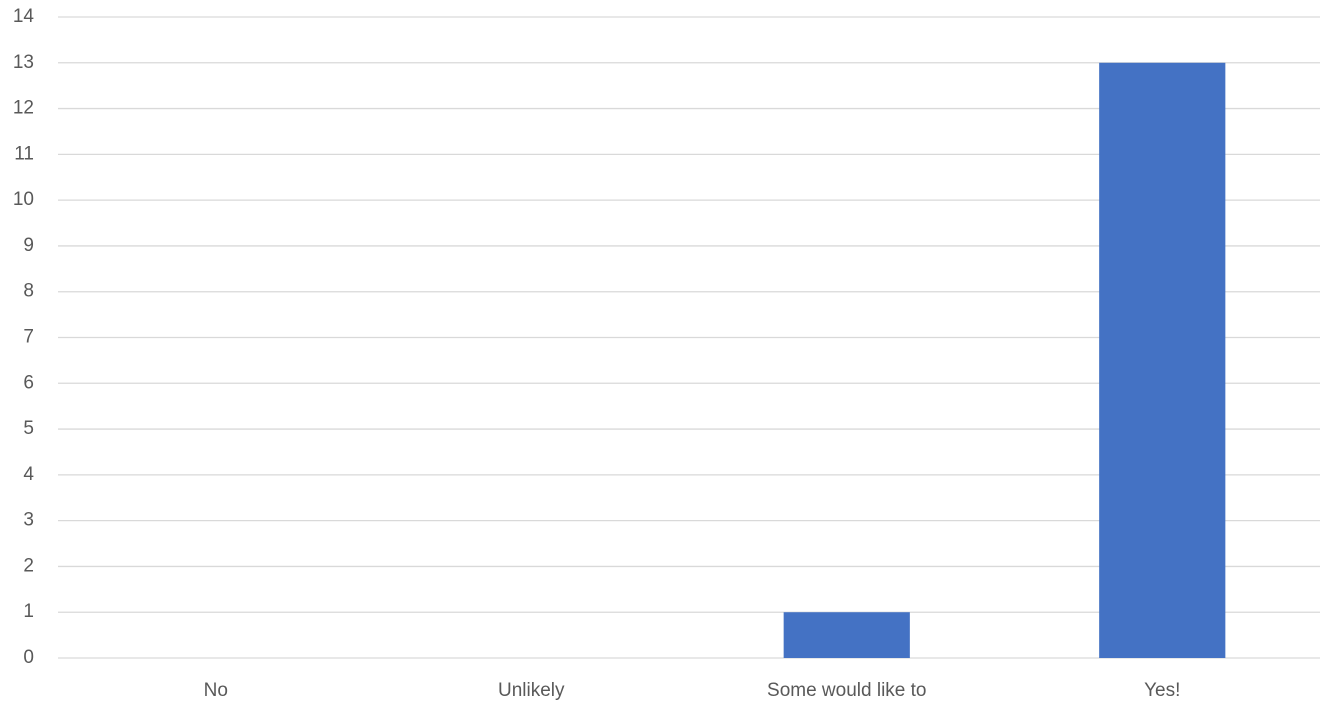  Describe the element at coordinates (28, 520) in the screenshot. I see `y-tick-label: 3` at that location.